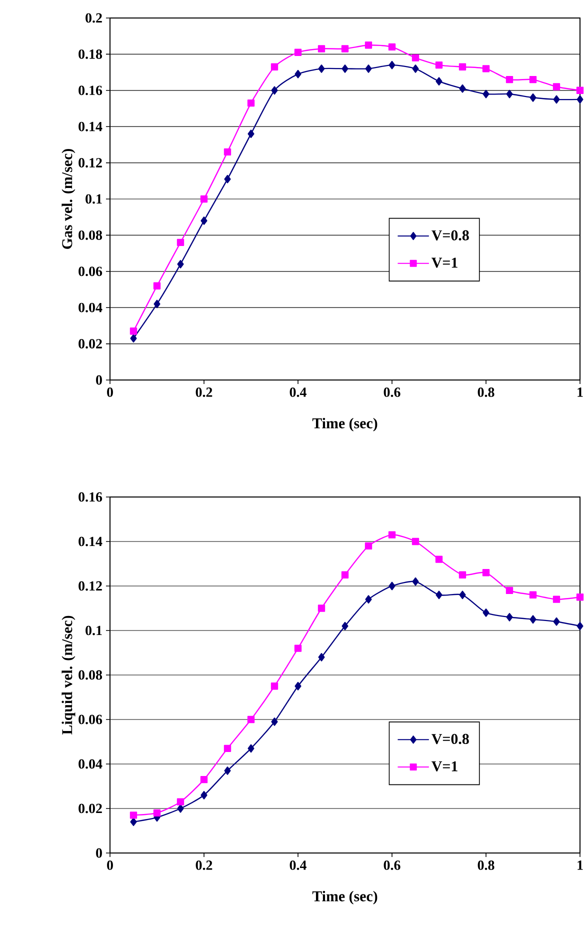 The image size is (587, 938). Describe the element at coordinates (69, 199) in the screenshot. I see `y-axis-title: Gas vel. (m/sec)` at that location.